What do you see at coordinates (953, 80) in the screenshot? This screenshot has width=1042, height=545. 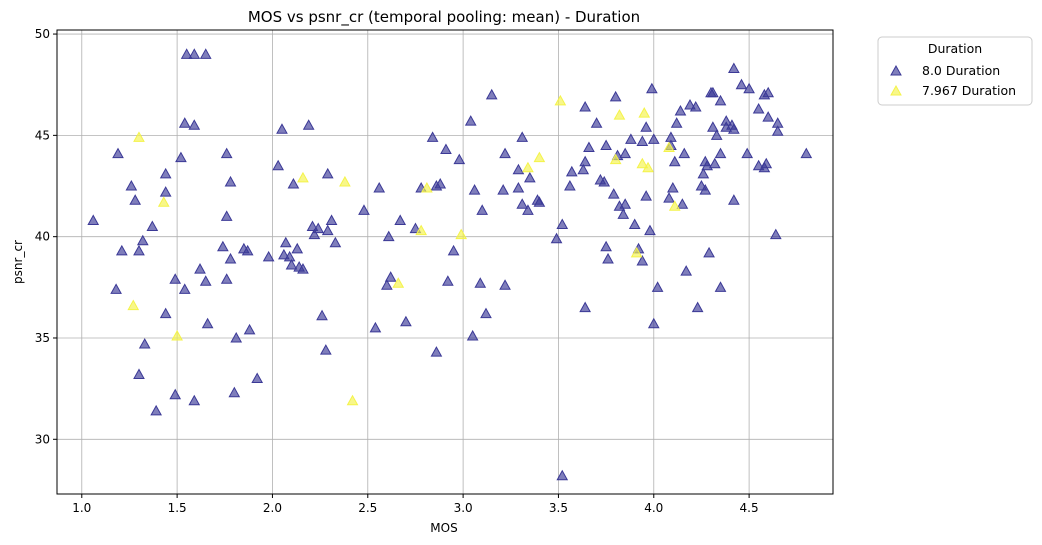 I see `legend-entries: 8.0 Duration 7.967 Duration` at bounding box center [953, 80].